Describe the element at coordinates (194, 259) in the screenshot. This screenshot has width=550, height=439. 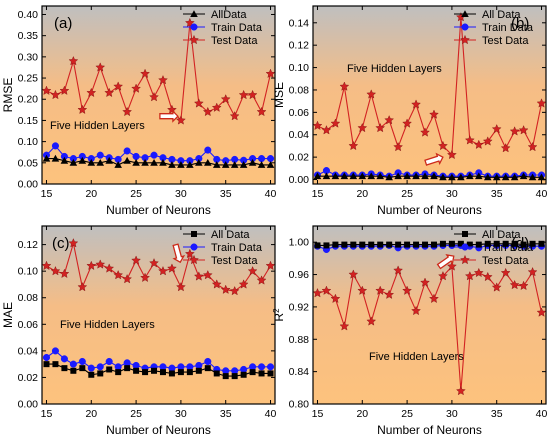
I see `legend-marker` at that location.